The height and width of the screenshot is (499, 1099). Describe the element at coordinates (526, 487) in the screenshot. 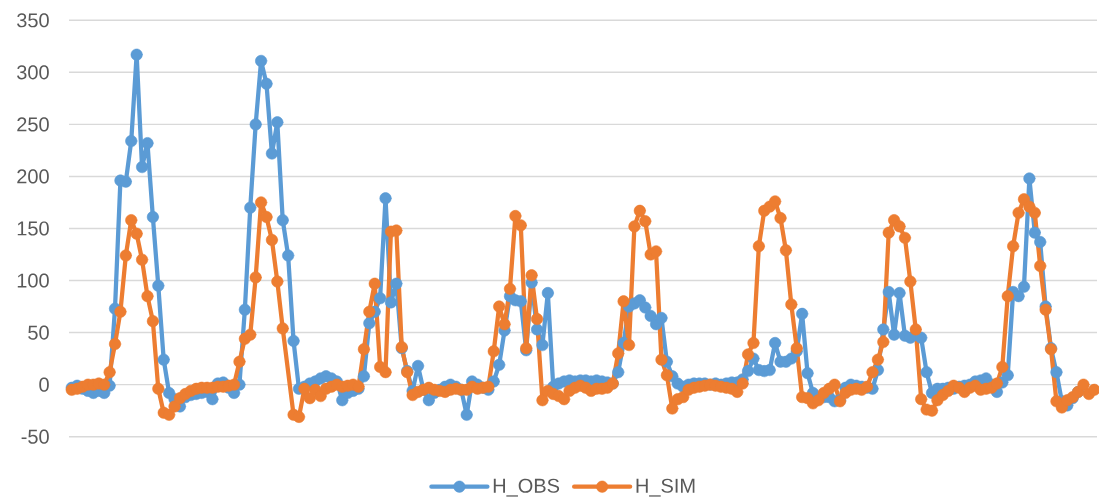

I see `legend-label: H_OBS` at that location.